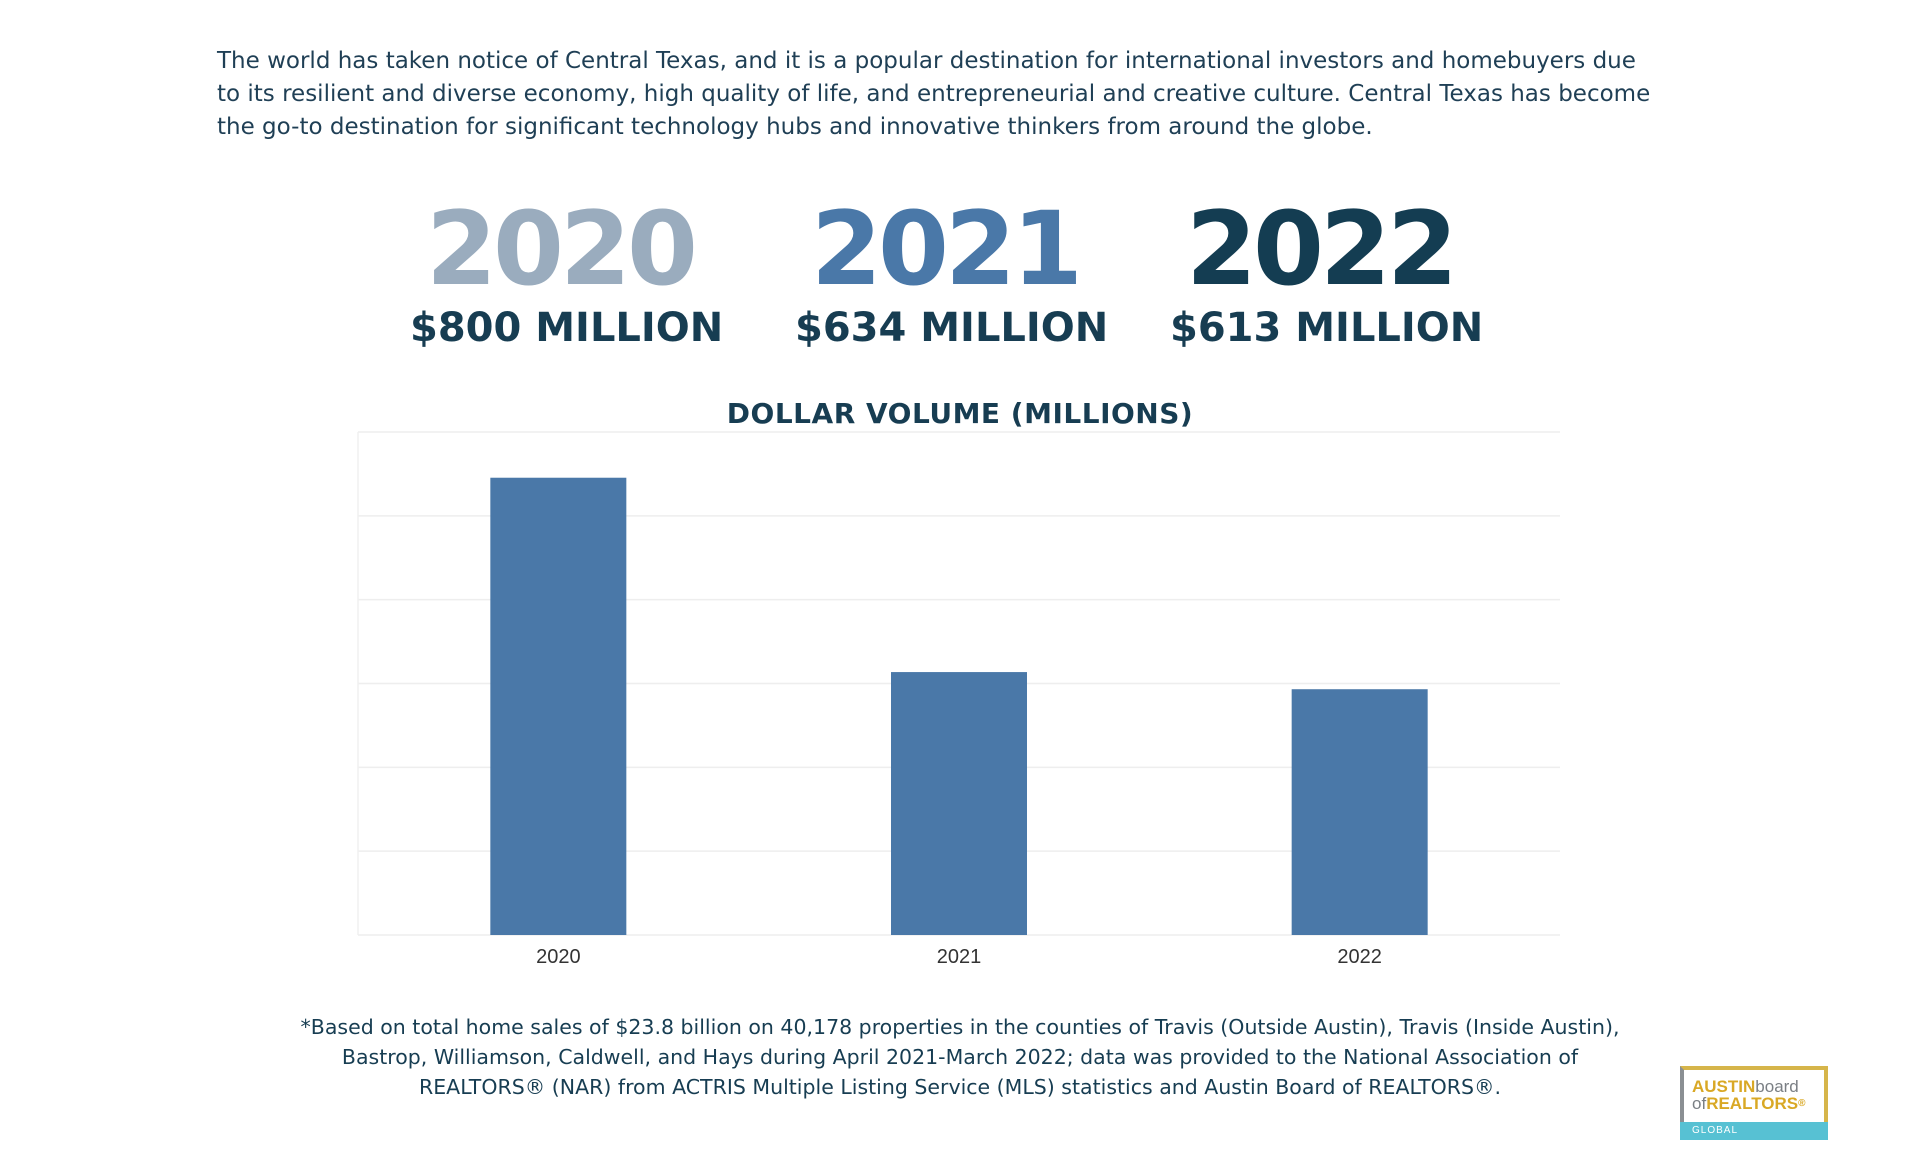 This screenshot has height=1157, width=1920. I want to click on austin-board-of-realtors-logo: AUSTINboard ofREALTORS® GLOBAL, so click(1754, 1103).